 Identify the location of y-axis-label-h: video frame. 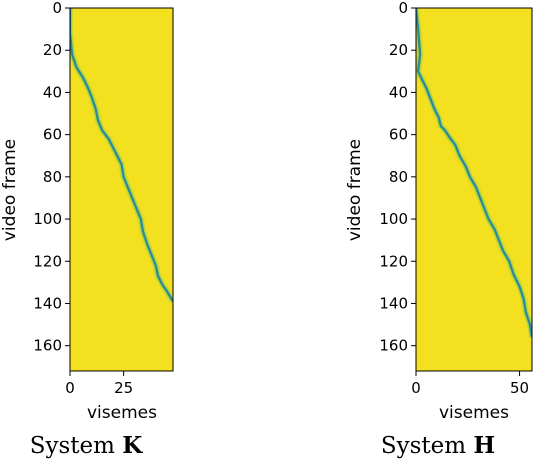
(355, 190).